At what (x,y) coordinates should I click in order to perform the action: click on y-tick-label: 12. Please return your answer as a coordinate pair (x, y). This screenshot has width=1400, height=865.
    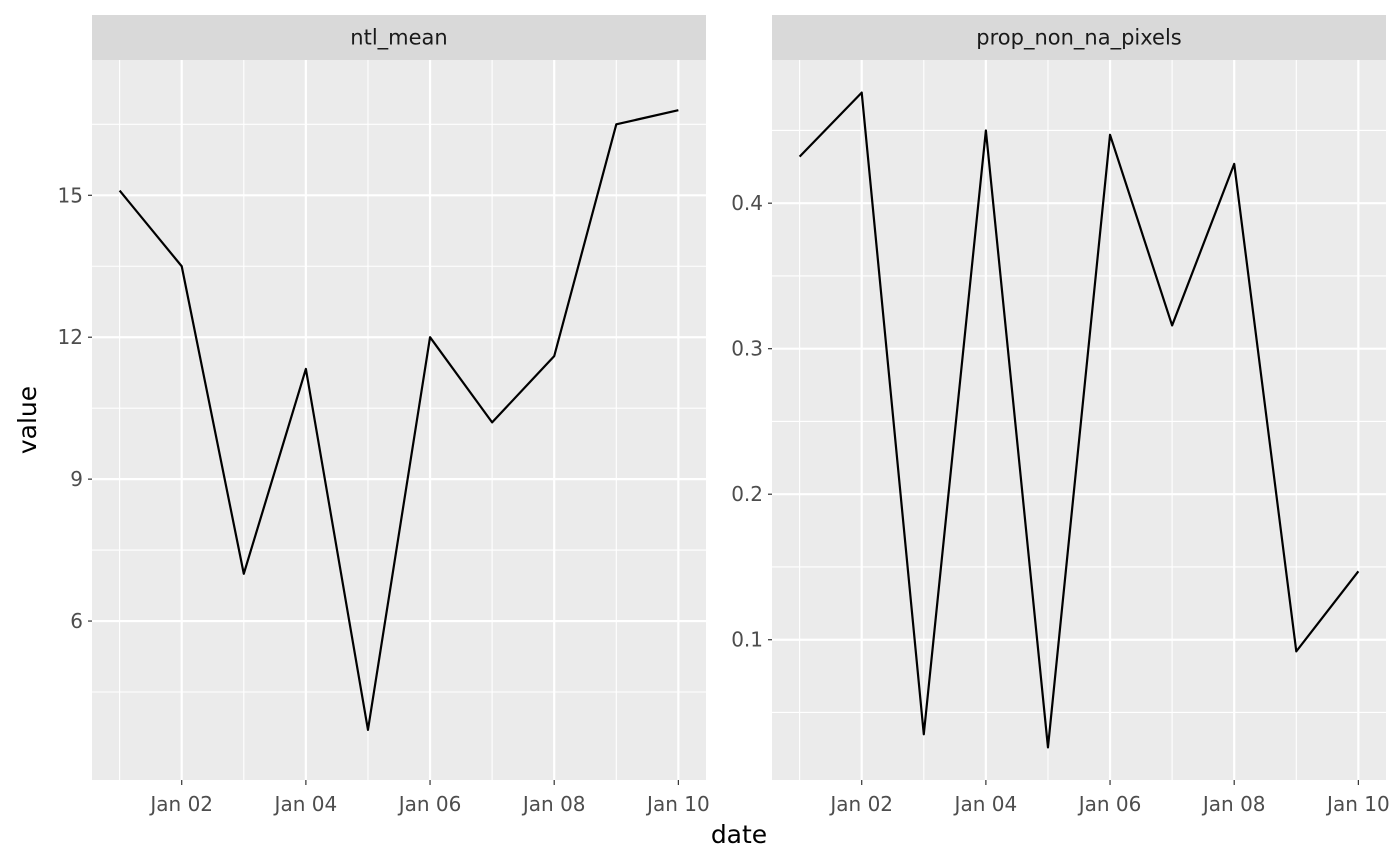
    Looking at the image, I should click on (70, 337).